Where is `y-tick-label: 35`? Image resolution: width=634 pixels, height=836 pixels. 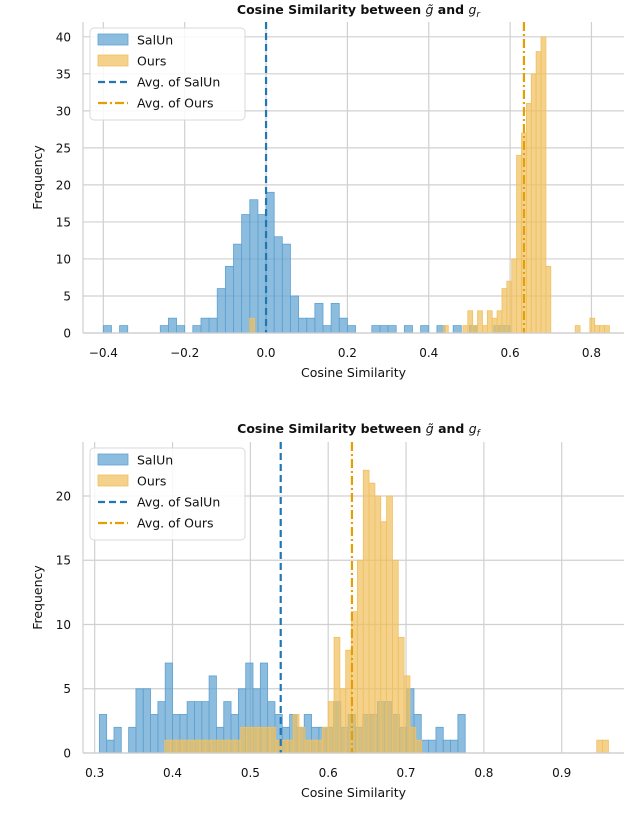 y-tick-label: 35 is located at coordinates (63, 74).